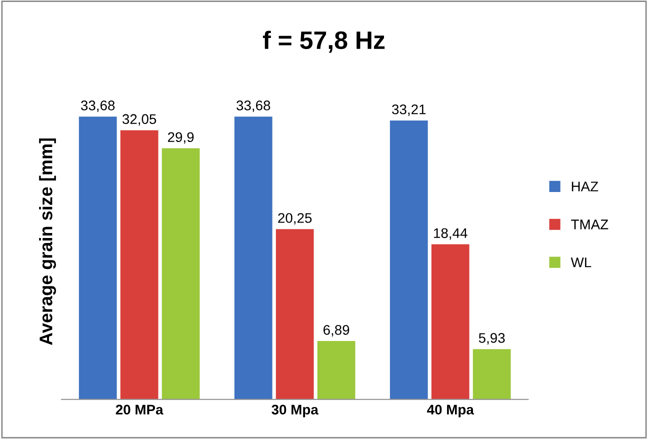 This screenshot has width=648, height=439. What do you see at coordinates (451, 234) in the screenshot?
I see `data-label: 18,44` at bounding box center [451, 234].